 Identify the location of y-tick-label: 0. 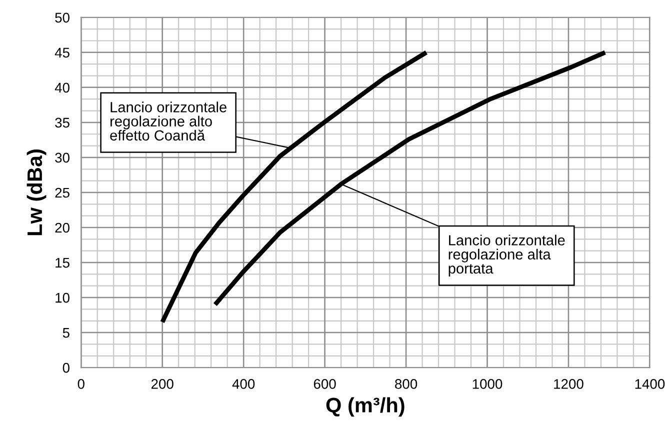
(66, 367).